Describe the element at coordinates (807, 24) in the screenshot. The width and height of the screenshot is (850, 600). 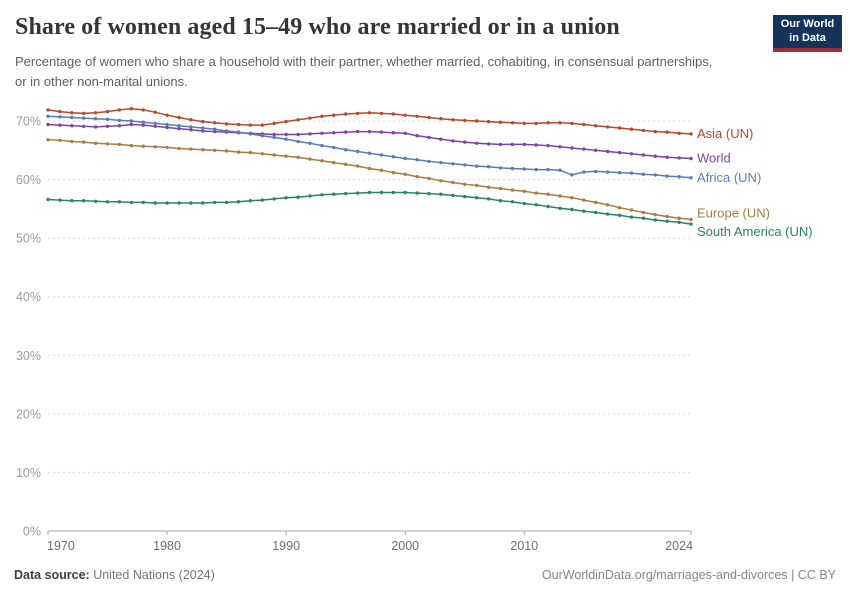
I see `owid-logo-line1: Our World` at that location.